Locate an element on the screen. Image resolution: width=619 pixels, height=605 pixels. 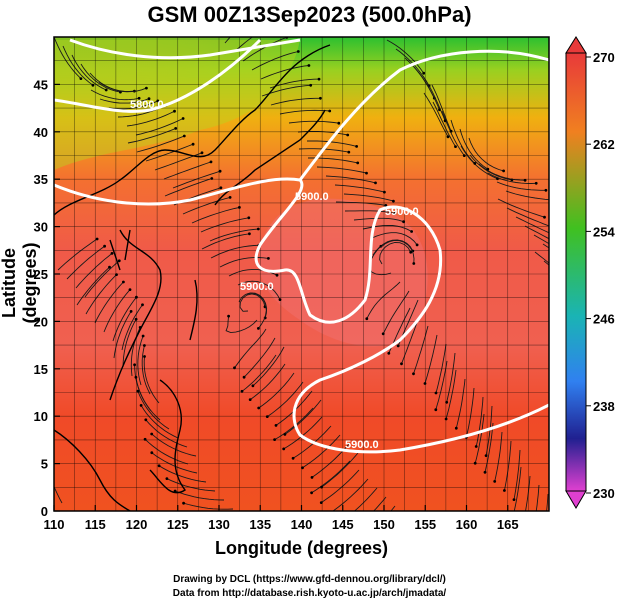
contour-5900-north is located at coordinates (423, 115).